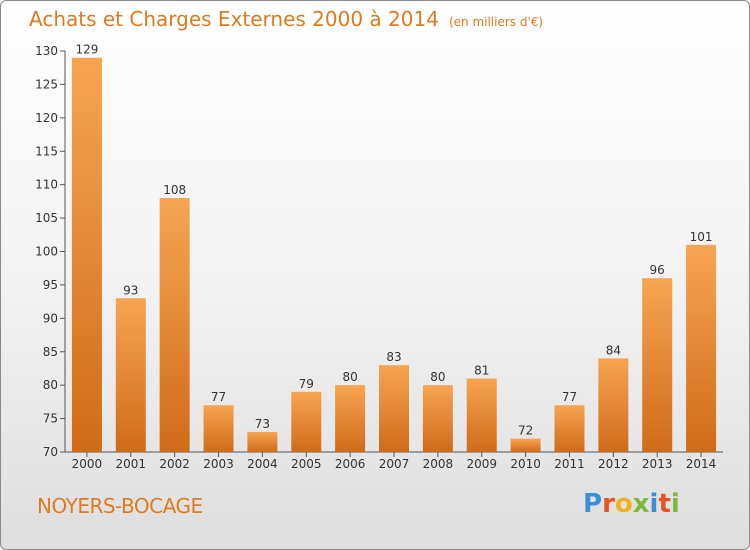 The image size is (750, 550). Describe the element at coordinates (613, 350) in the screenshot. I see `data-label: 84` at that location.